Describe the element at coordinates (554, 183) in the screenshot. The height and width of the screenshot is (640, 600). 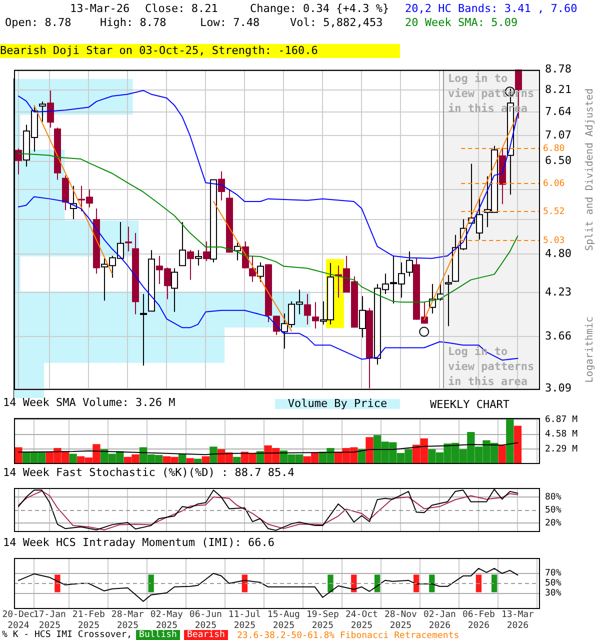
I see `ref-line-label: 6.06` at that location.